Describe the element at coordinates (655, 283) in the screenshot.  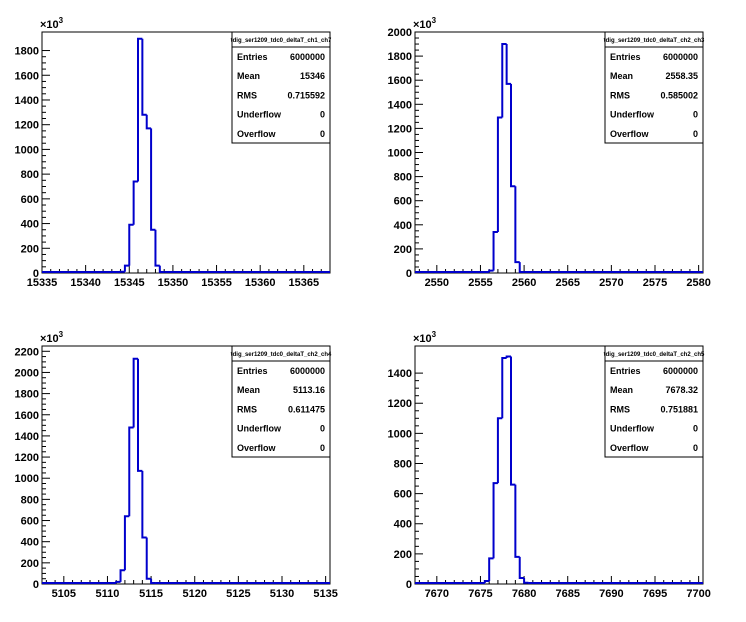
I see `x-tick-label: 2575` at that location.